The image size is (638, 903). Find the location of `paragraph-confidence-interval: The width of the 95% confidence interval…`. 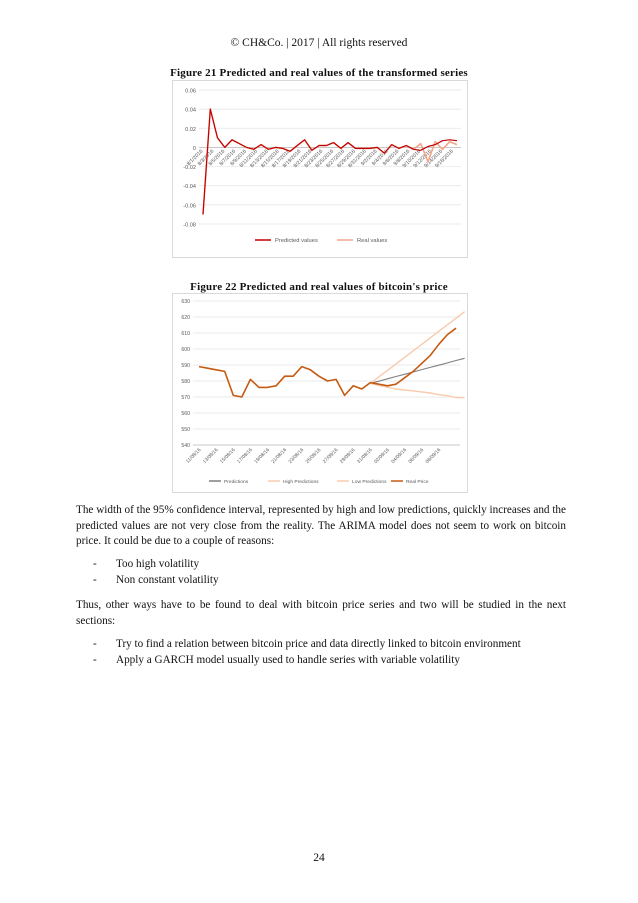

paragraph-confidence-interval: The width of the 95% confidence interval… is located at coordinates (321, 525).